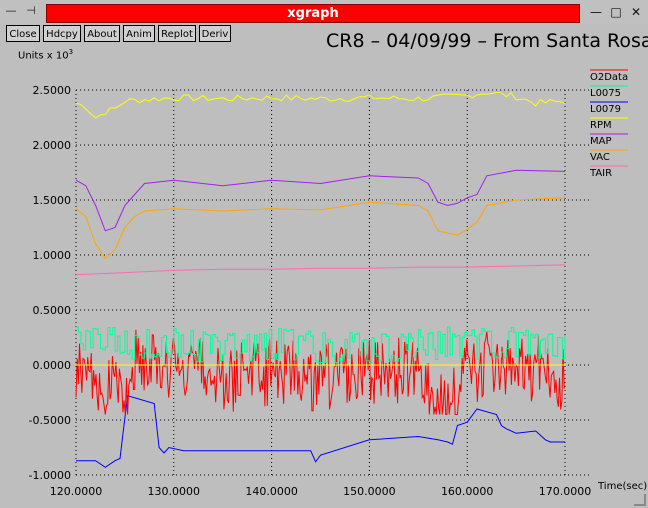 The image size is (648, 508). Describe the element at coordinates (52, 90) in the screenshot. I see `y-tick-label: 2.5000` at that location.